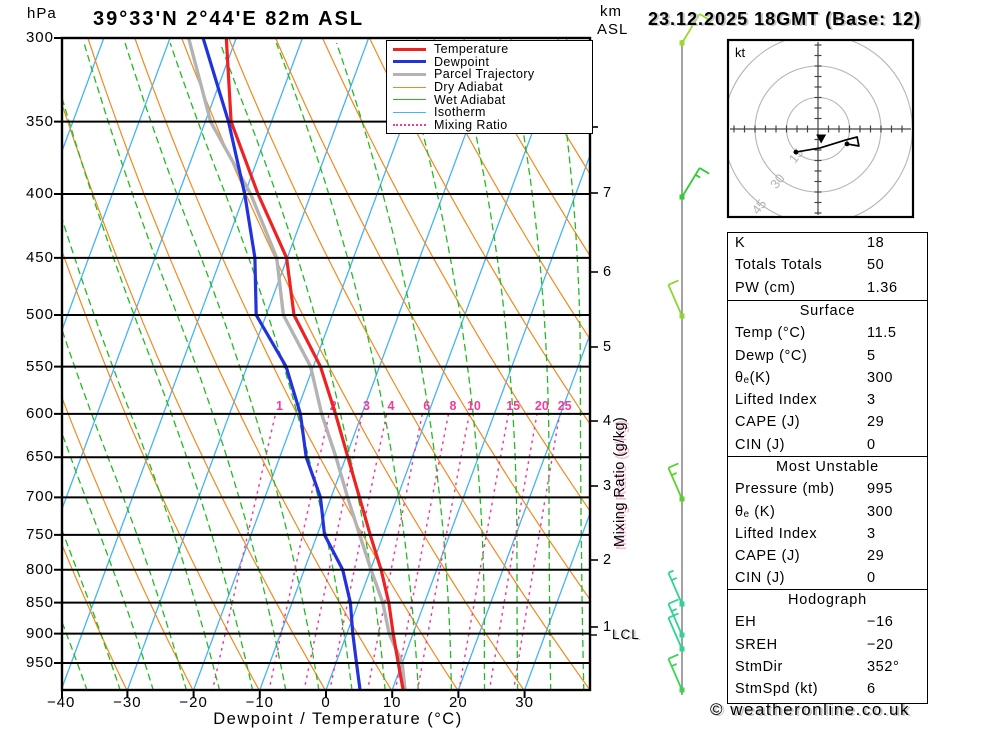  What do you see at coordinates (770, 333) in the screenshot?
I see `table-row-label: Temp (°C)` at bounding box center [770, 333].